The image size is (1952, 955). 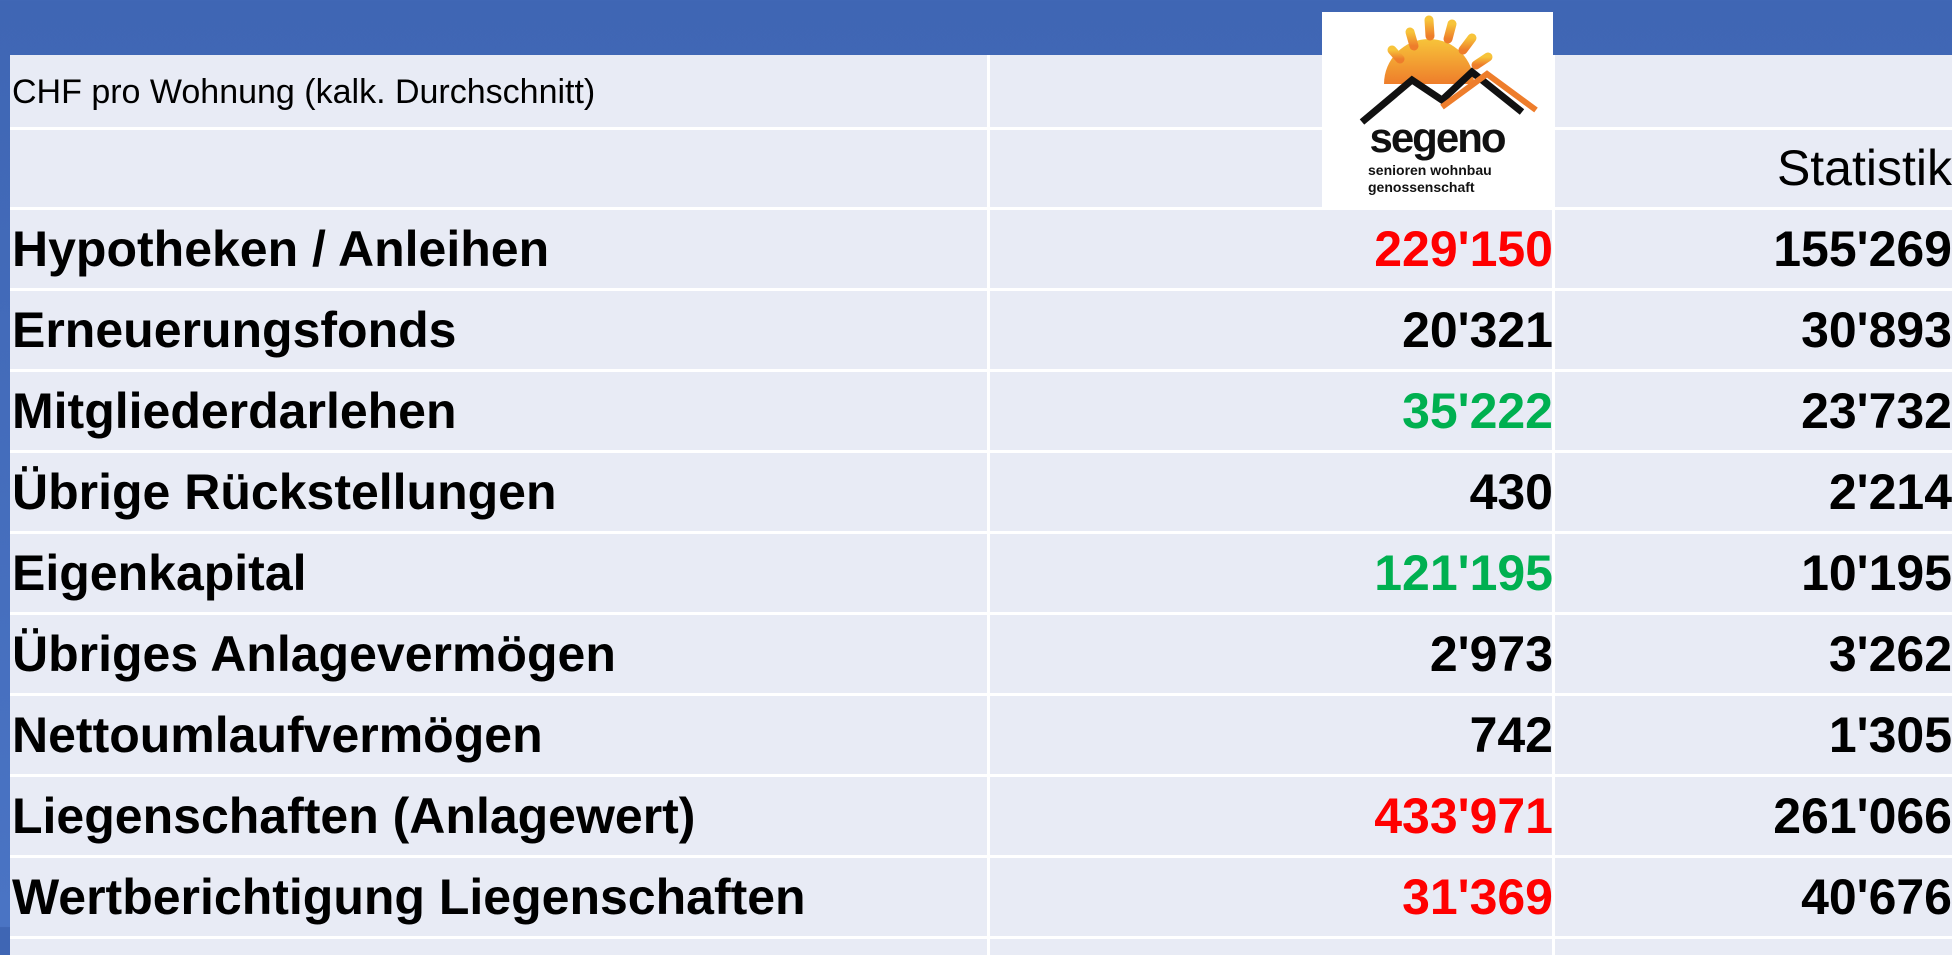 What do you see at coordinates (1890, 491) in the screenshot?
I see `statistik-value: 2'214` at bounding box center [1890, 491].